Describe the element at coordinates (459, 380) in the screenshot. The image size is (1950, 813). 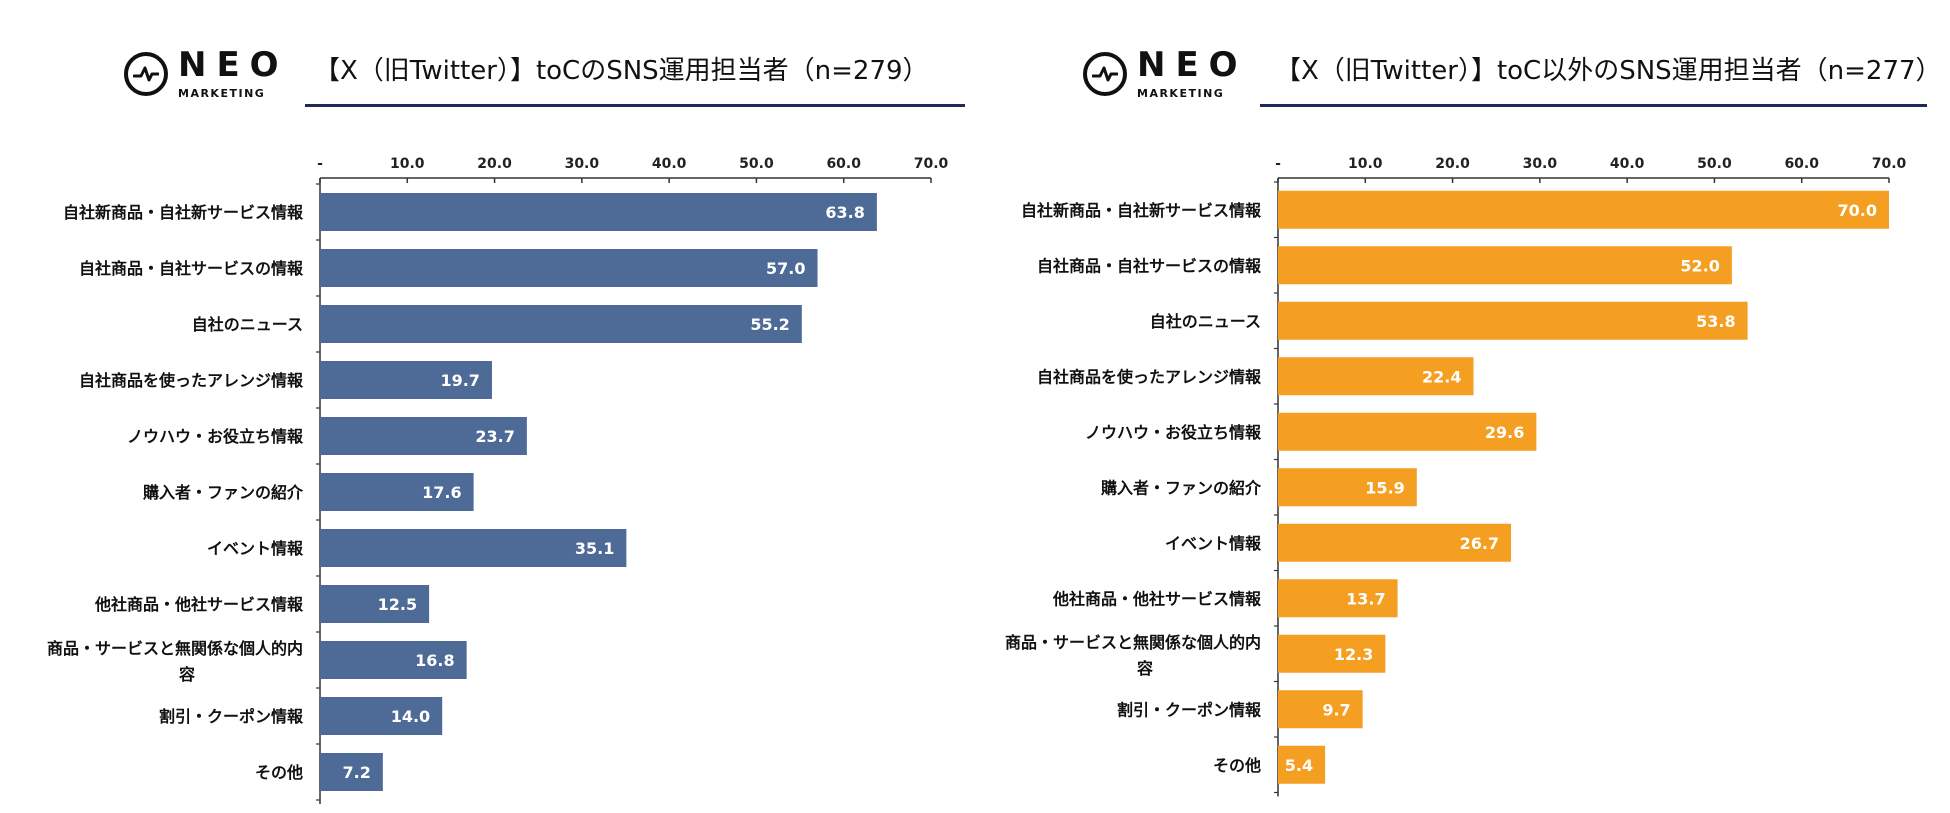
I see `bar-value-label: 19.7` at that location.